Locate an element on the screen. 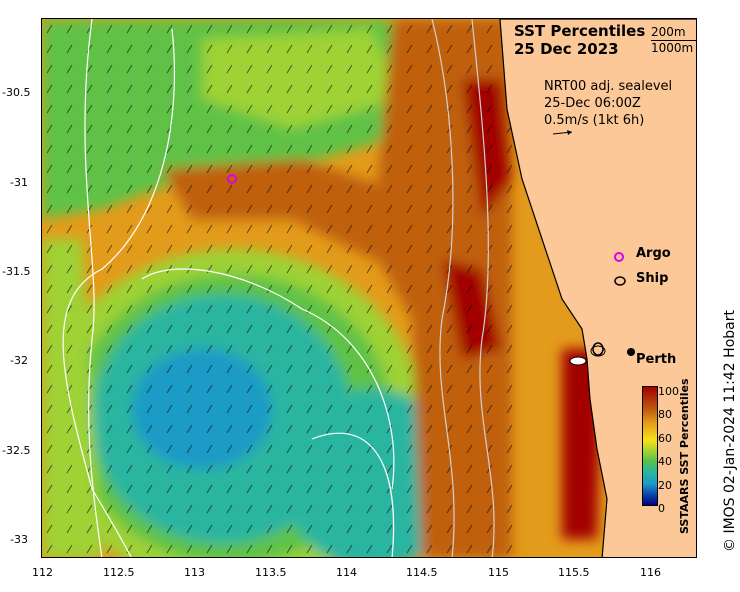  ship-track-marker is located at coordinates (598, 349).